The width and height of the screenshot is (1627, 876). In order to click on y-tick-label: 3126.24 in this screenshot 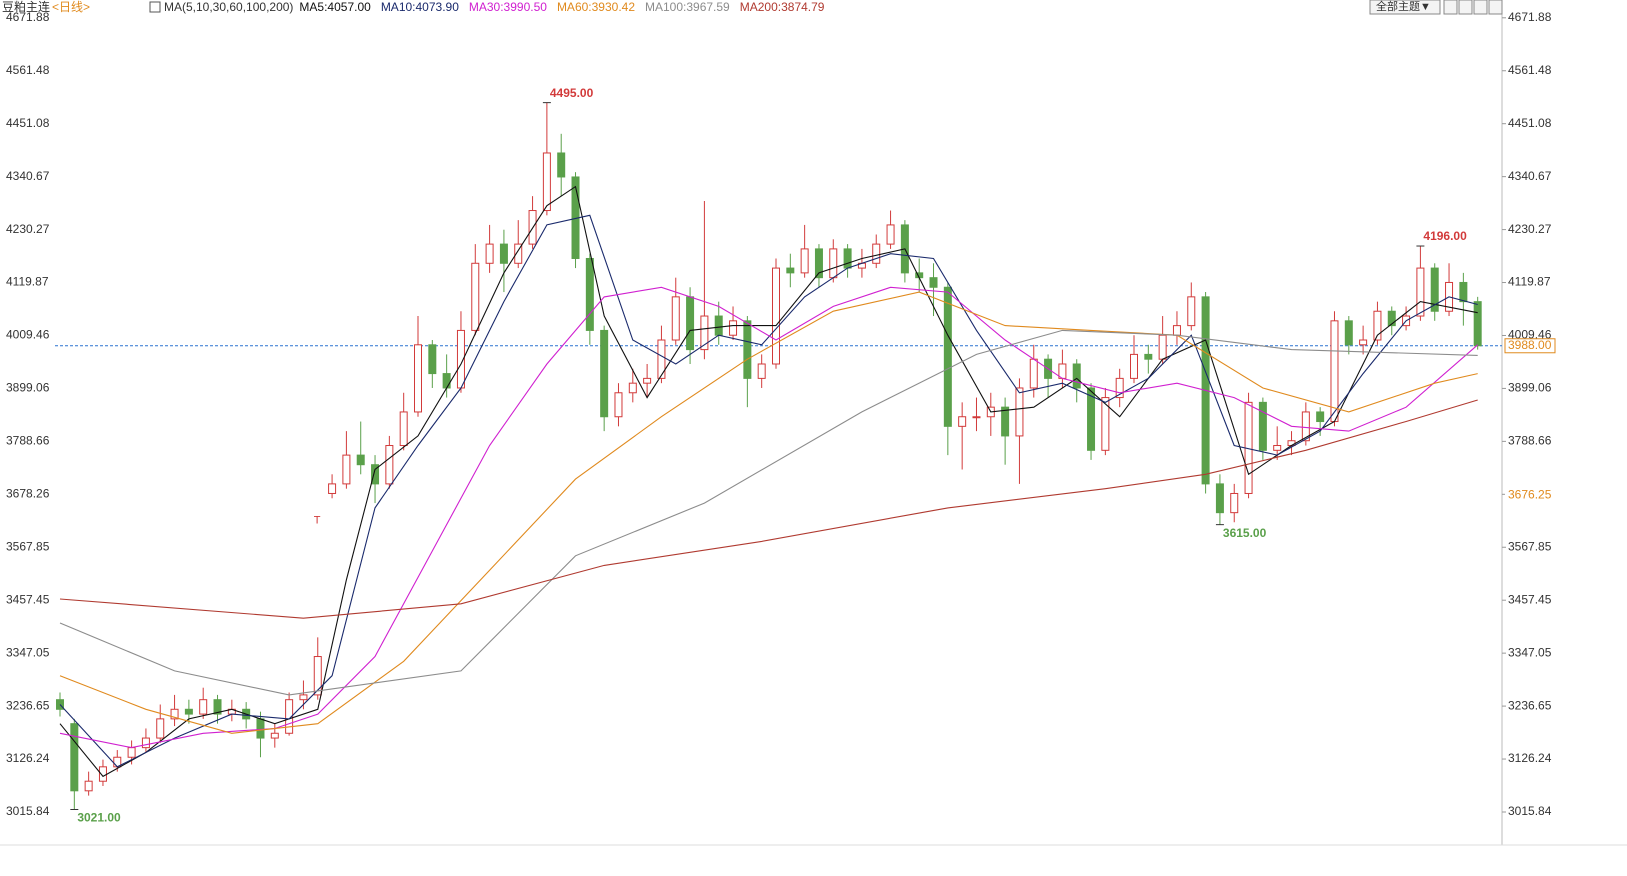, I will do `click(28, 758)`.